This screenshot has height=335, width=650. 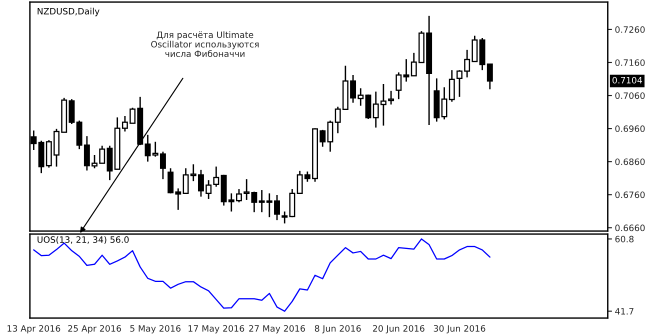 What do you see at coordinates (83, 240) in the screenshot?
I see `chart-title: UOS(13, 21, 34) 56.0` at bounding box center [83, 240].